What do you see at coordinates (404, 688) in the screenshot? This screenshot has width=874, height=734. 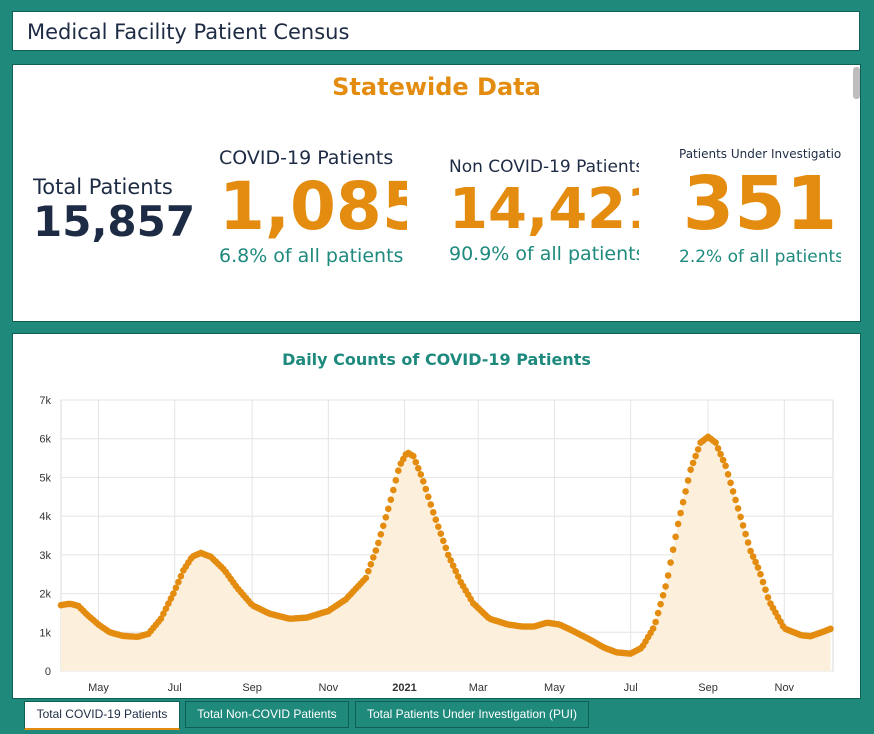 I see `x-tick-label: 2021` at bounding box center [404, 688].